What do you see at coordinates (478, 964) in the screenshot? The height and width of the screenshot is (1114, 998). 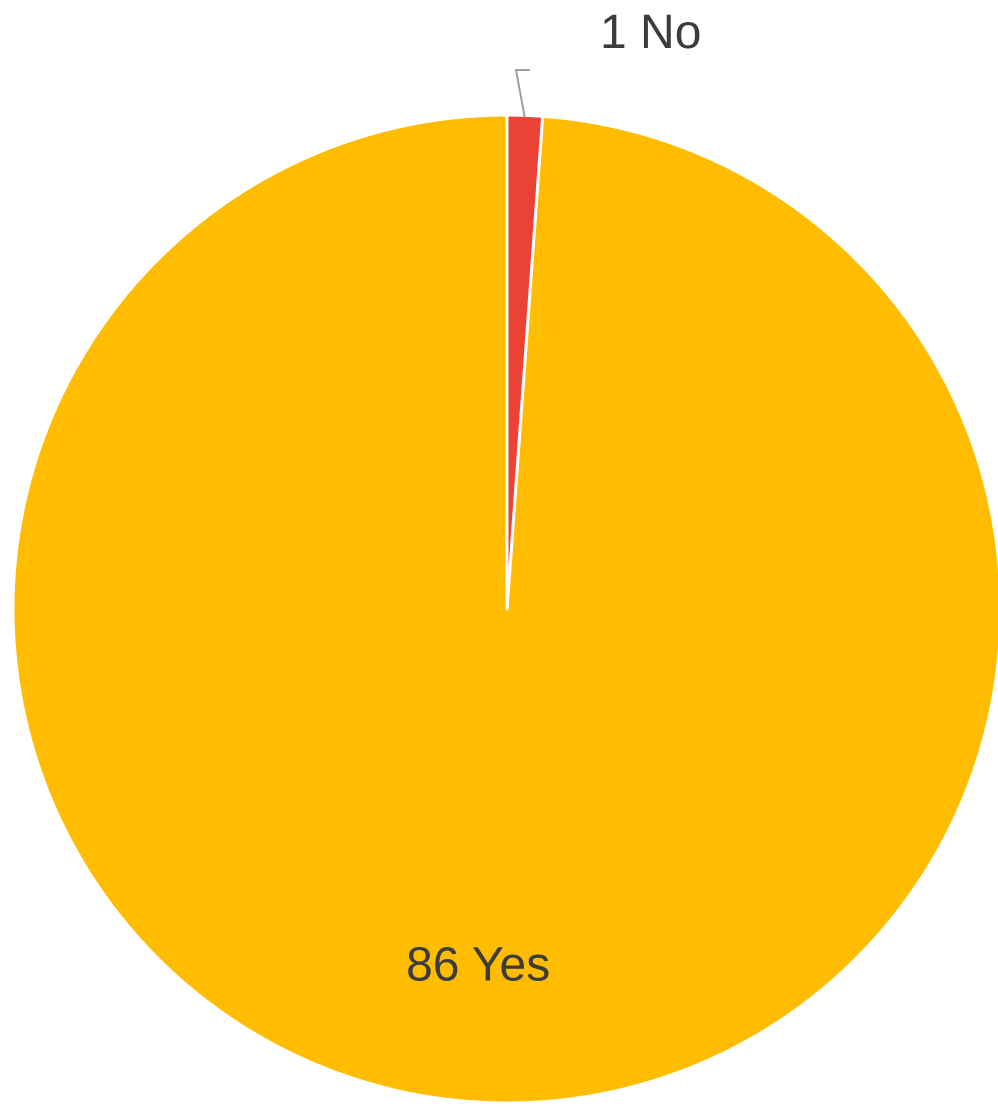 I see `slice-label-yes: 86 Yes` at bounding box center [478, 964].